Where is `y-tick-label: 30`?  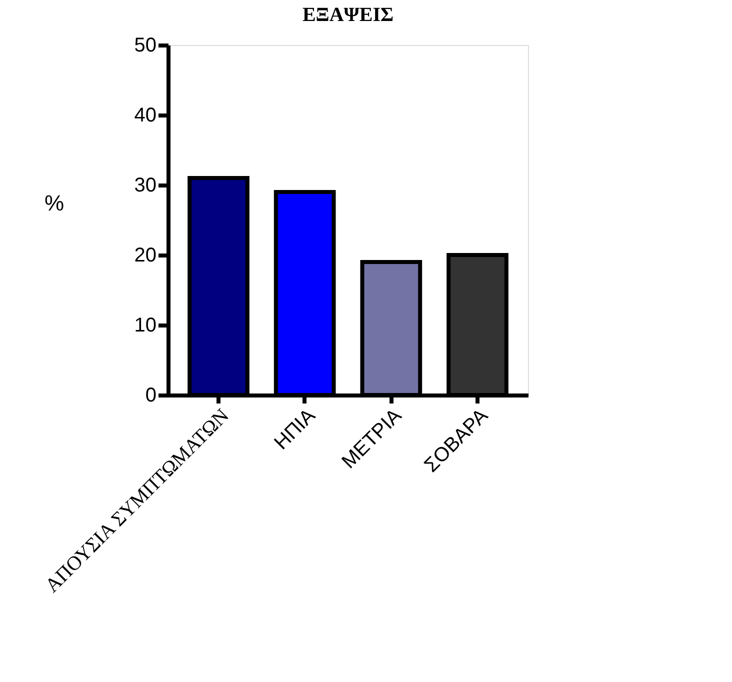
y-tick-label: 30 is located at coordinates (145, 185).